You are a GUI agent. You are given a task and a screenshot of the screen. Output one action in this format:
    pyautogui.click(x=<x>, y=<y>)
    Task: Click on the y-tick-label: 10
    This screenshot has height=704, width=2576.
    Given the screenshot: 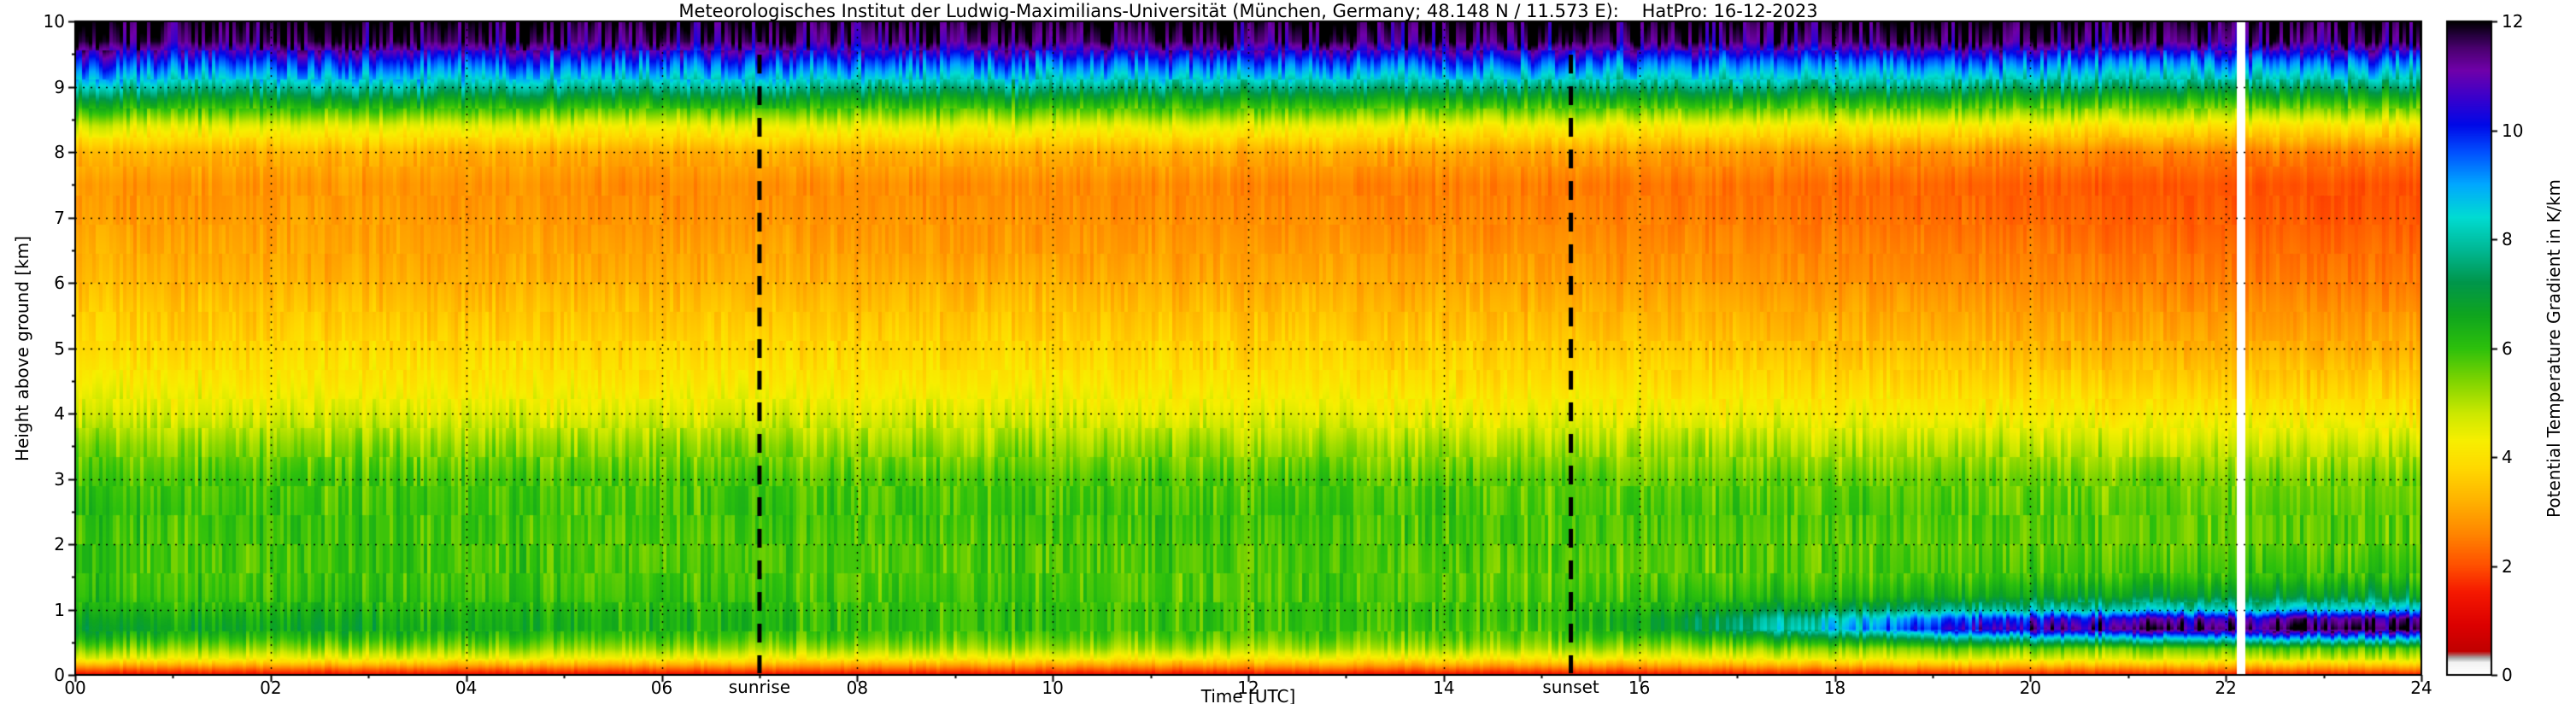 What is the action you would take?
    pyautogui.click(x=54, y=21)
    